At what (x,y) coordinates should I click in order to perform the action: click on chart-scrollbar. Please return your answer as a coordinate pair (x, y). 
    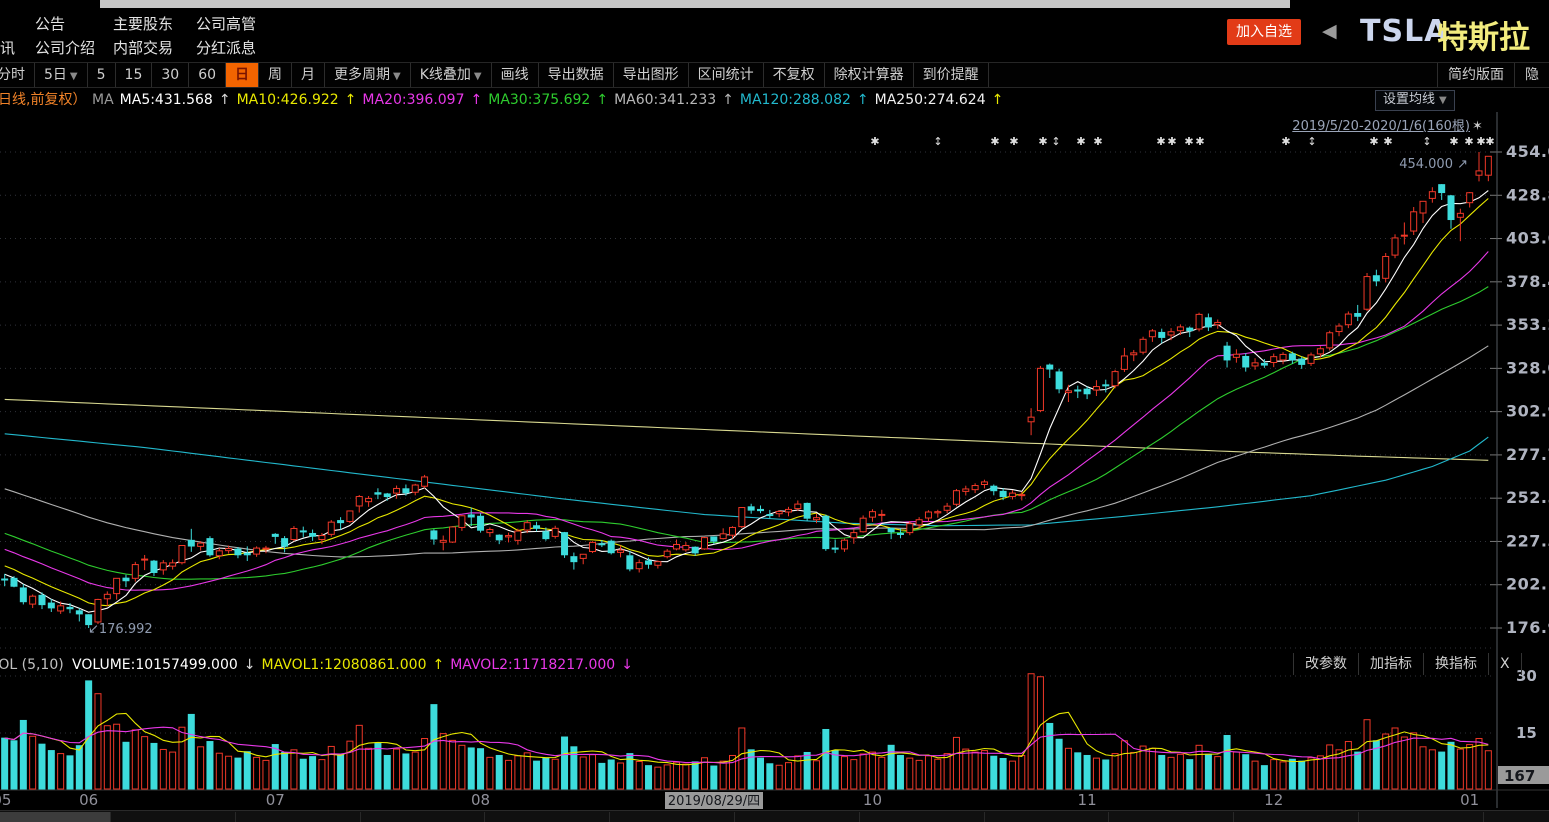
    Looking at the image, I should click on (774, 816).